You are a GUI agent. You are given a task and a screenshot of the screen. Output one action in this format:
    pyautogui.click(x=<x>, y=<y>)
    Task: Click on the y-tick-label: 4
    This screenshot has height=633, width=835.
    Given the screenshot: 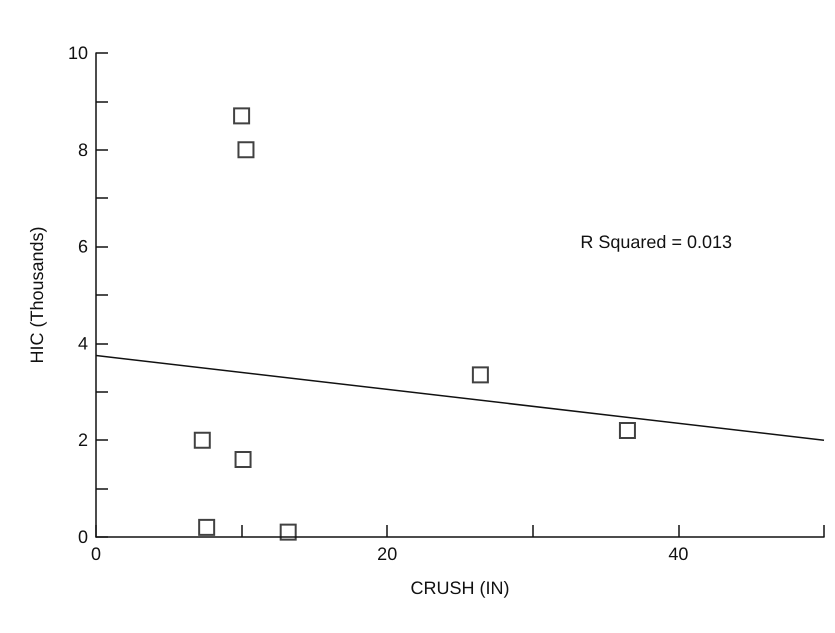 What is the action you would take?
    pyautogui.click(x=83, y=343)
    